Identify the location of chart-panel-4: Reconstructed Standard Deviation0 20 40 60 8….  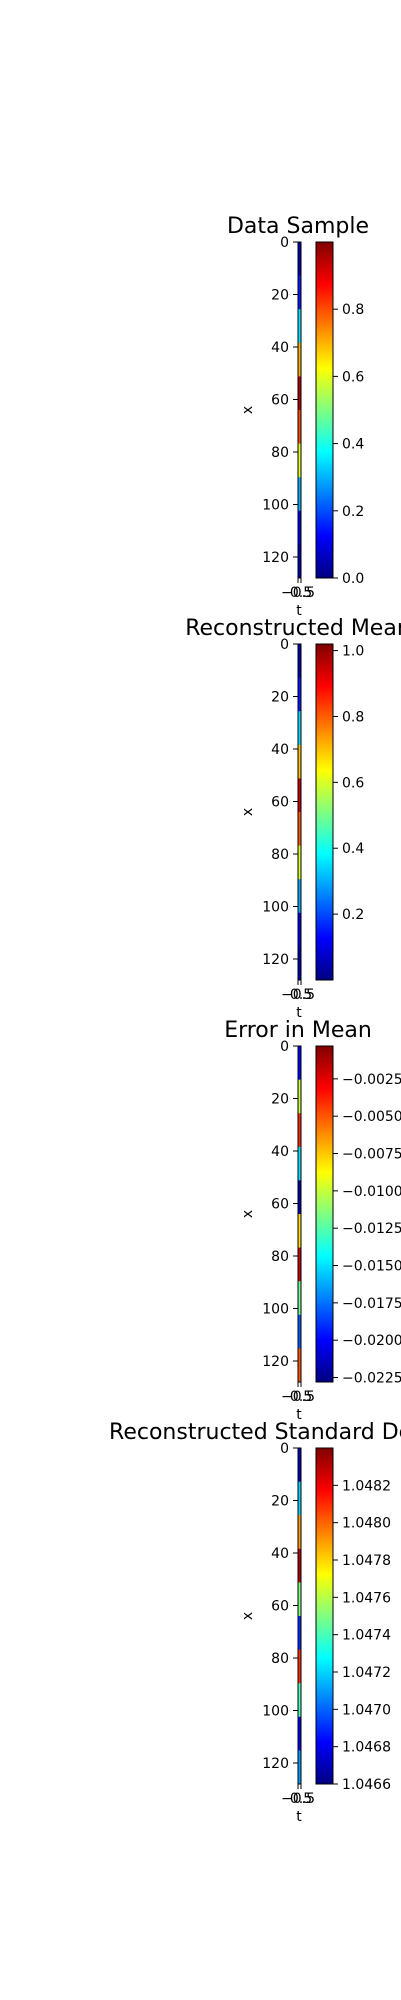
(255, 1622).